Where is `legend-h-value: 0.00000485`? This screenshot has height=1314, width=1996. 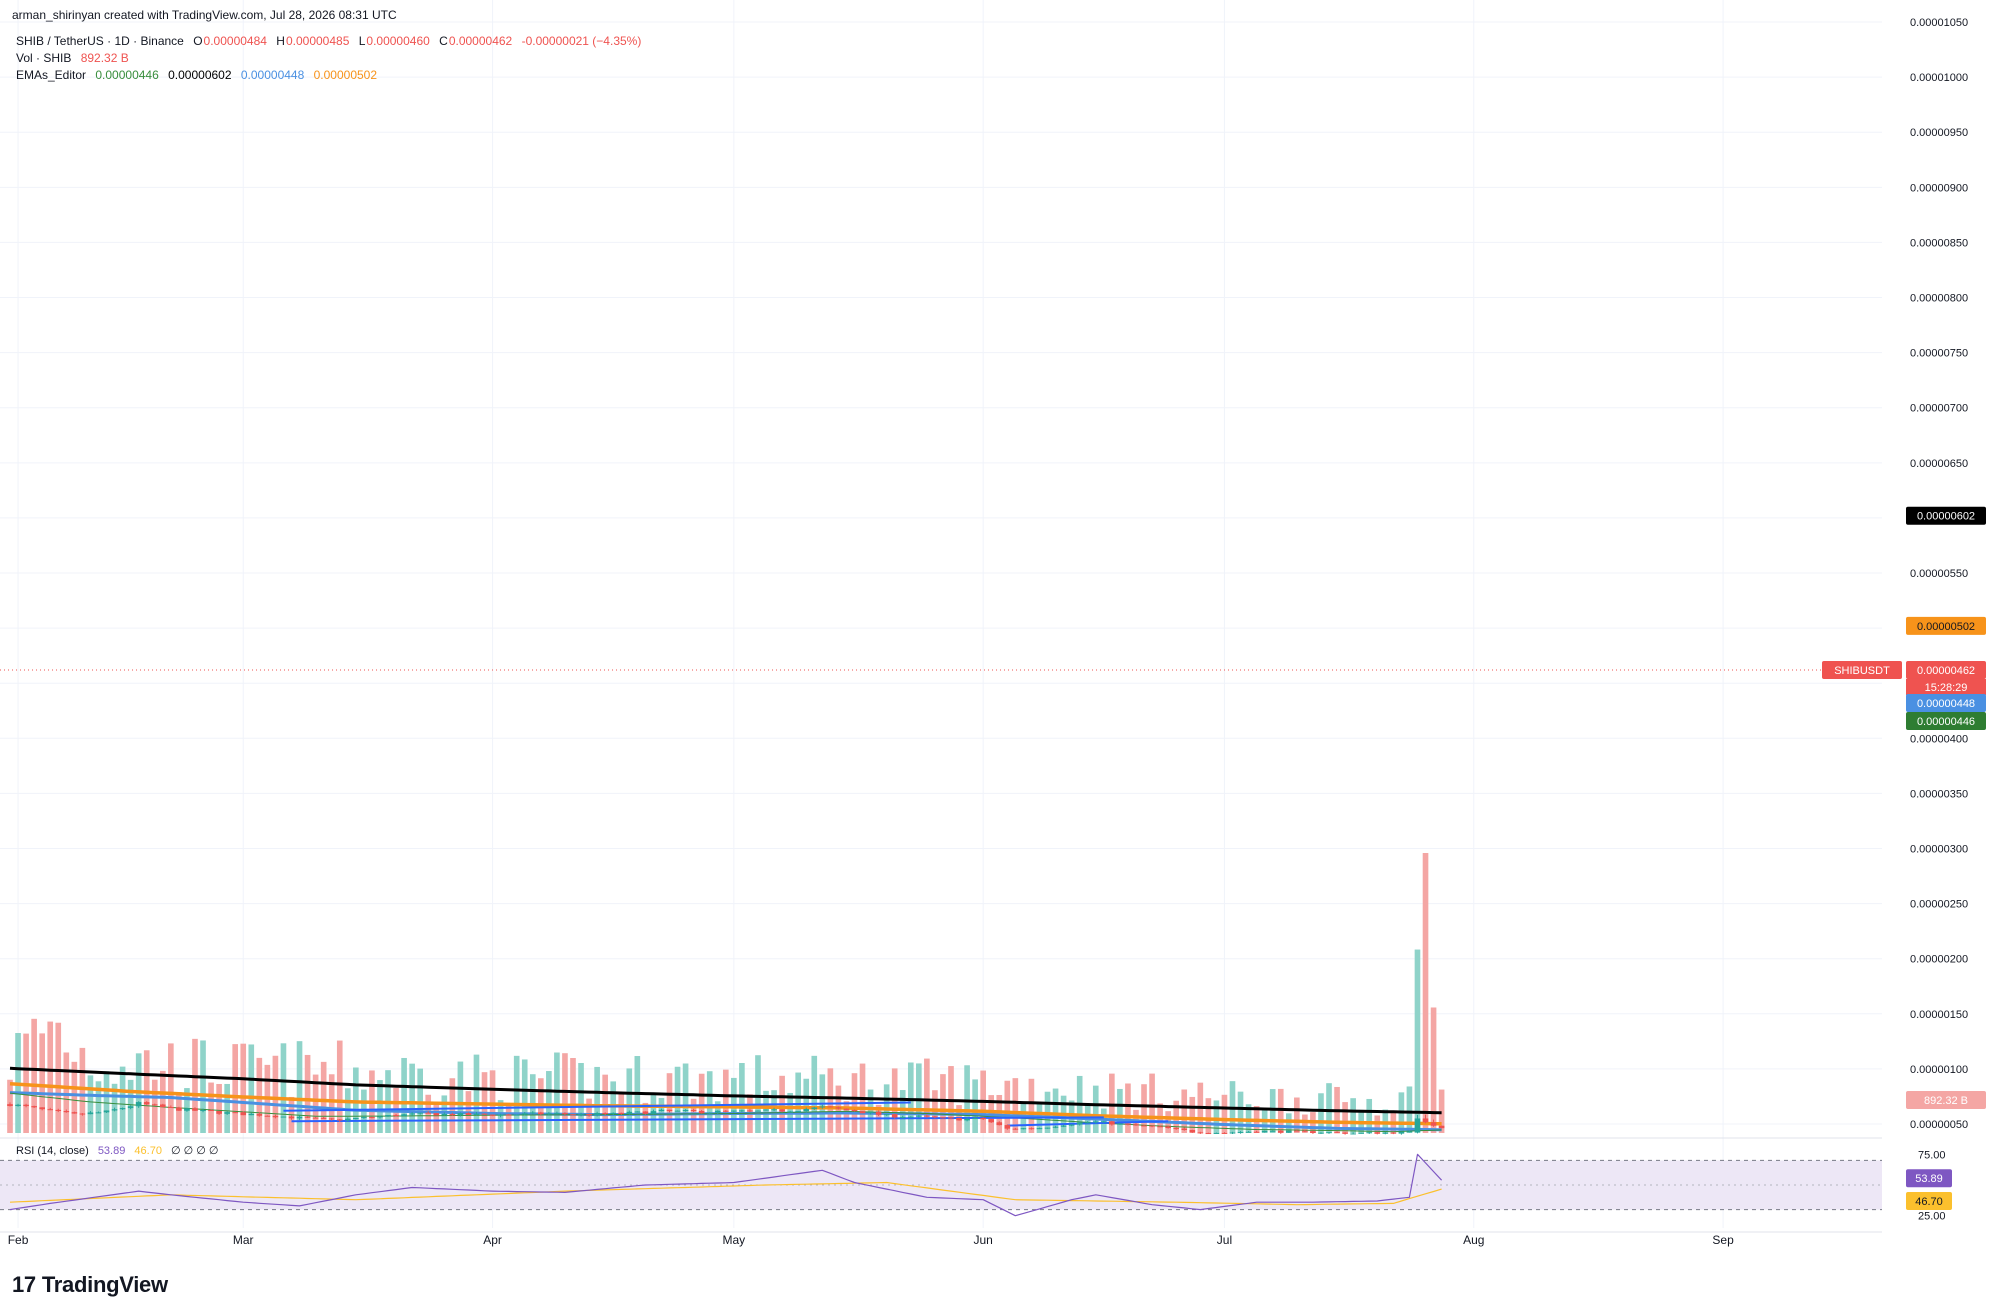 legend-h-value: 0.00000485 is located at coordinates (317, 41).